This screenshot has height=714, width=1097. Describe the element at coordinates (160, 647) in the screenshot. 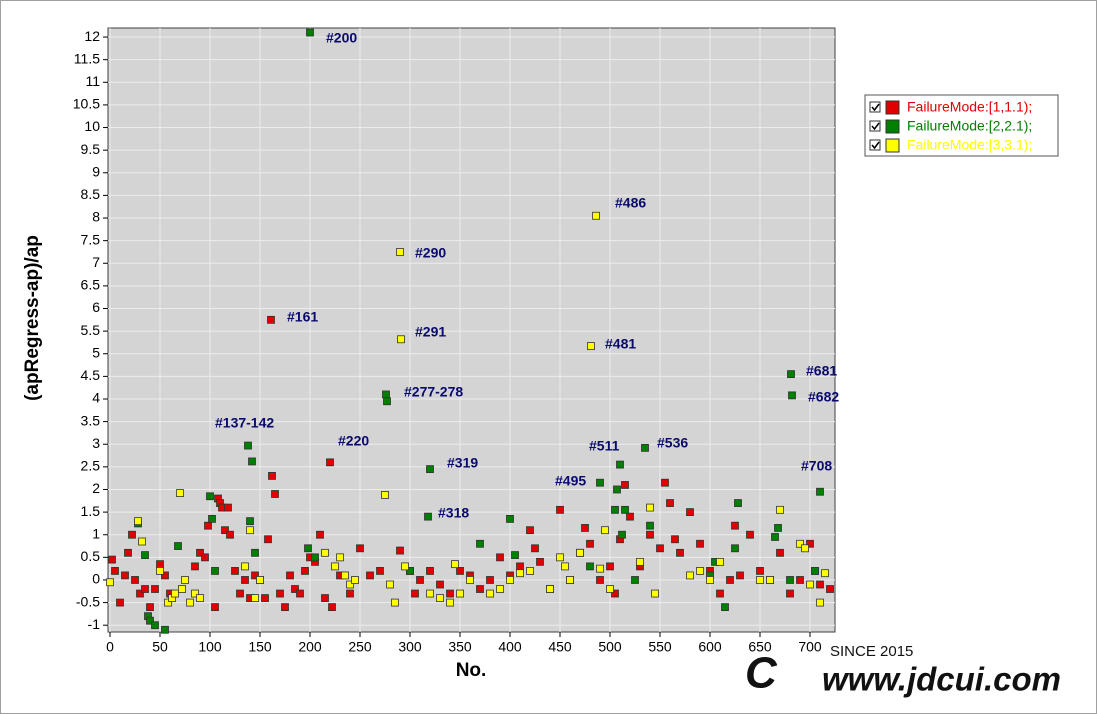

I see `x-tick-label: 50` at that location.